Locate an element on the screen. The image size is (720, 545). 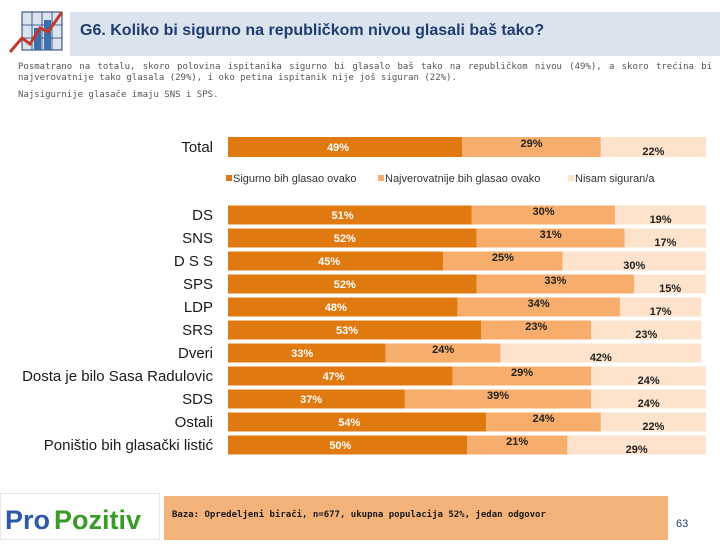
party-row-7-value-1: 33% is located at coordinates (302, 354).